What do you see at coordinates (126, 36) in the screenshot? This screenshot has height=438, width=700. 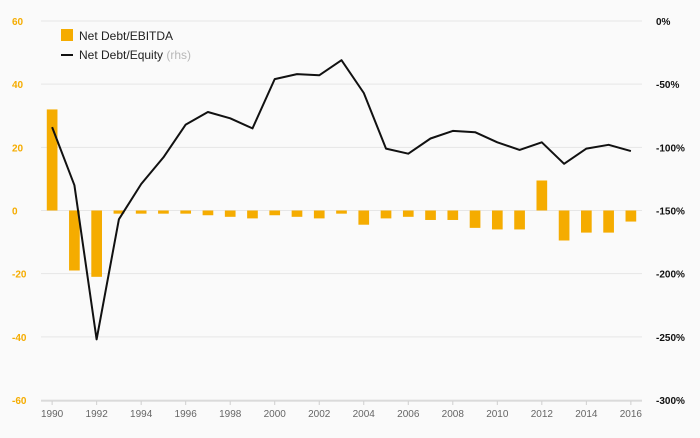 I see `legend-label-bar: Net Debt/EBITDA` at bounding box center [126, 36].